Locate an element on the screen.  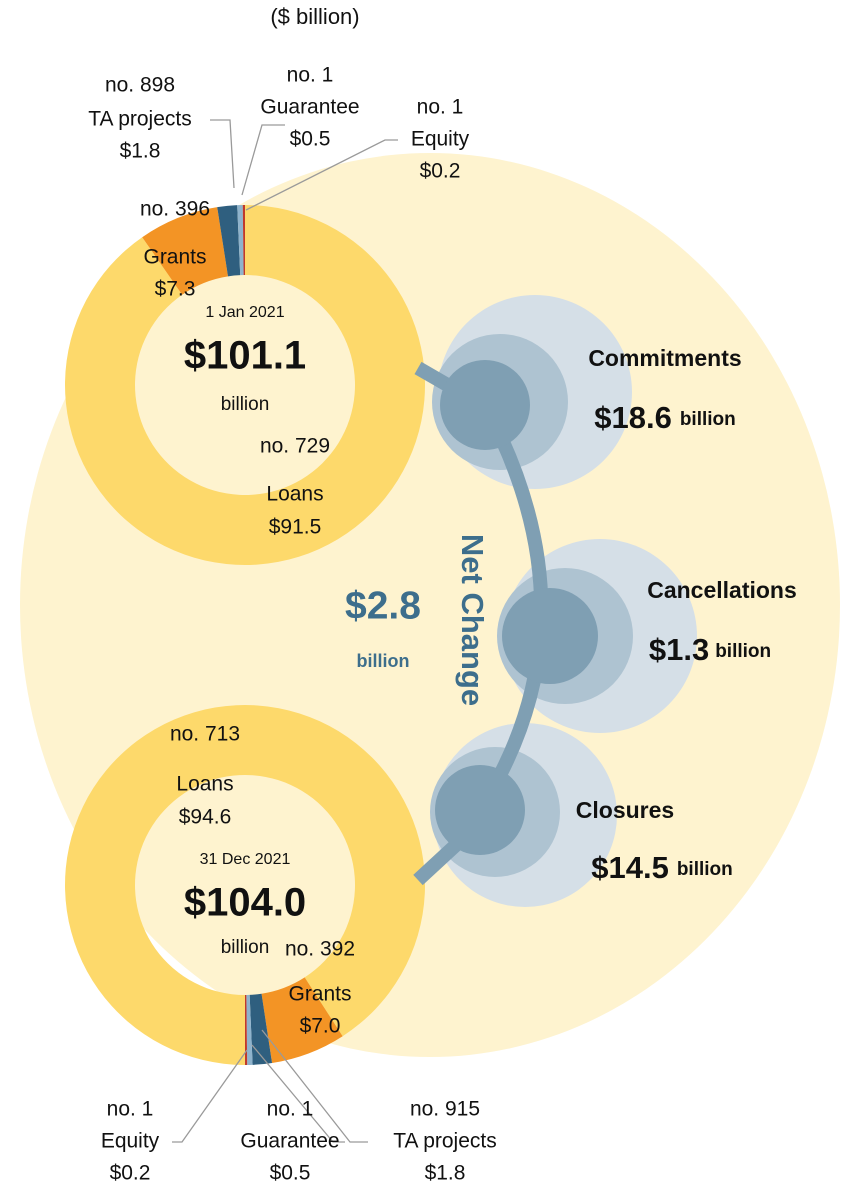
net-change-value: $2.8 is located at coordinates (383, 605).